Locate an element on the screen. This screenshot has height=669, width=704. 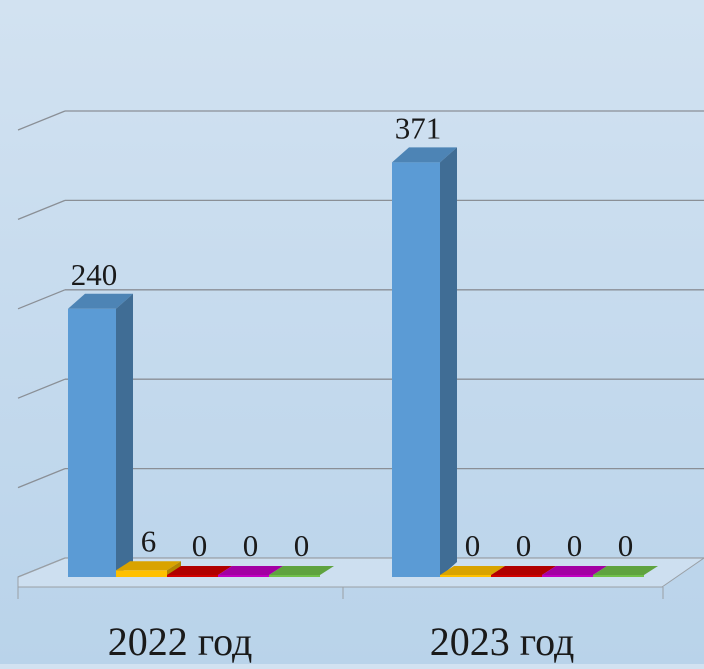
chart-floor is located at coordinates (360, 572).